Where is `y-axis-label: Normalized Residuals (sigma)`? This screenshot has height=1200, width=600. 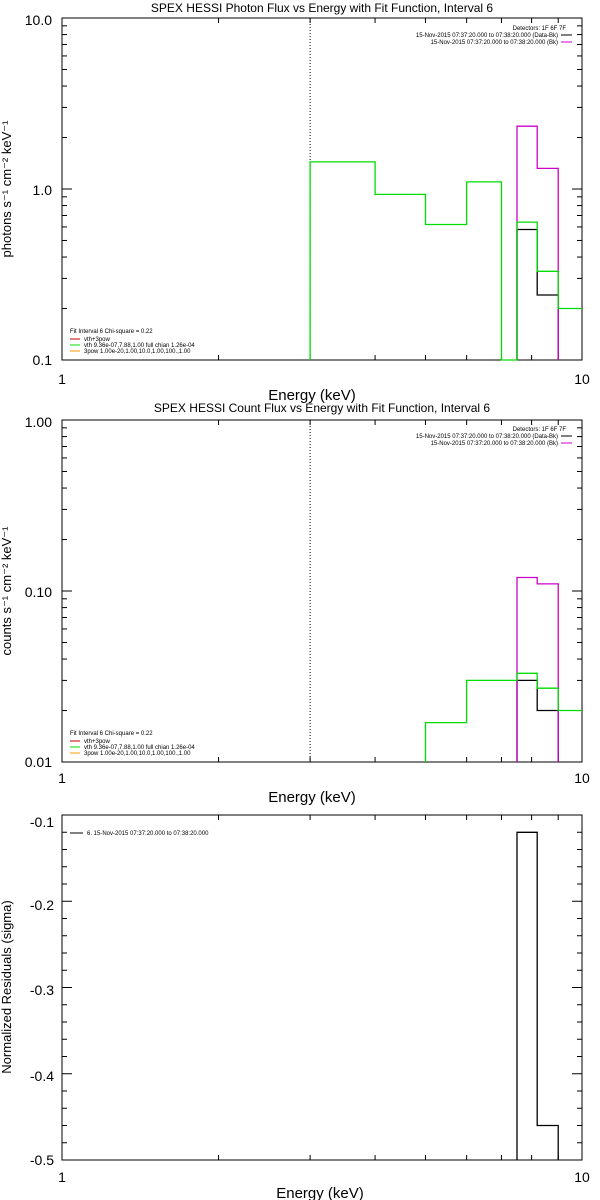 y-axis-label: Normalized Residuals (sigma) is located at coordinates (7, 986).